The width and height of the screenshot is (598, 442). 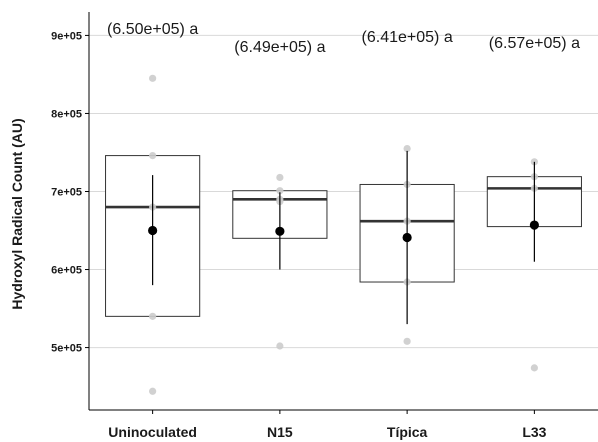 What do you see at coordinates (279, 47) in the screenshot?
I see `group-annotation: (6.49e+05) a` at bounding box center [279, 47].